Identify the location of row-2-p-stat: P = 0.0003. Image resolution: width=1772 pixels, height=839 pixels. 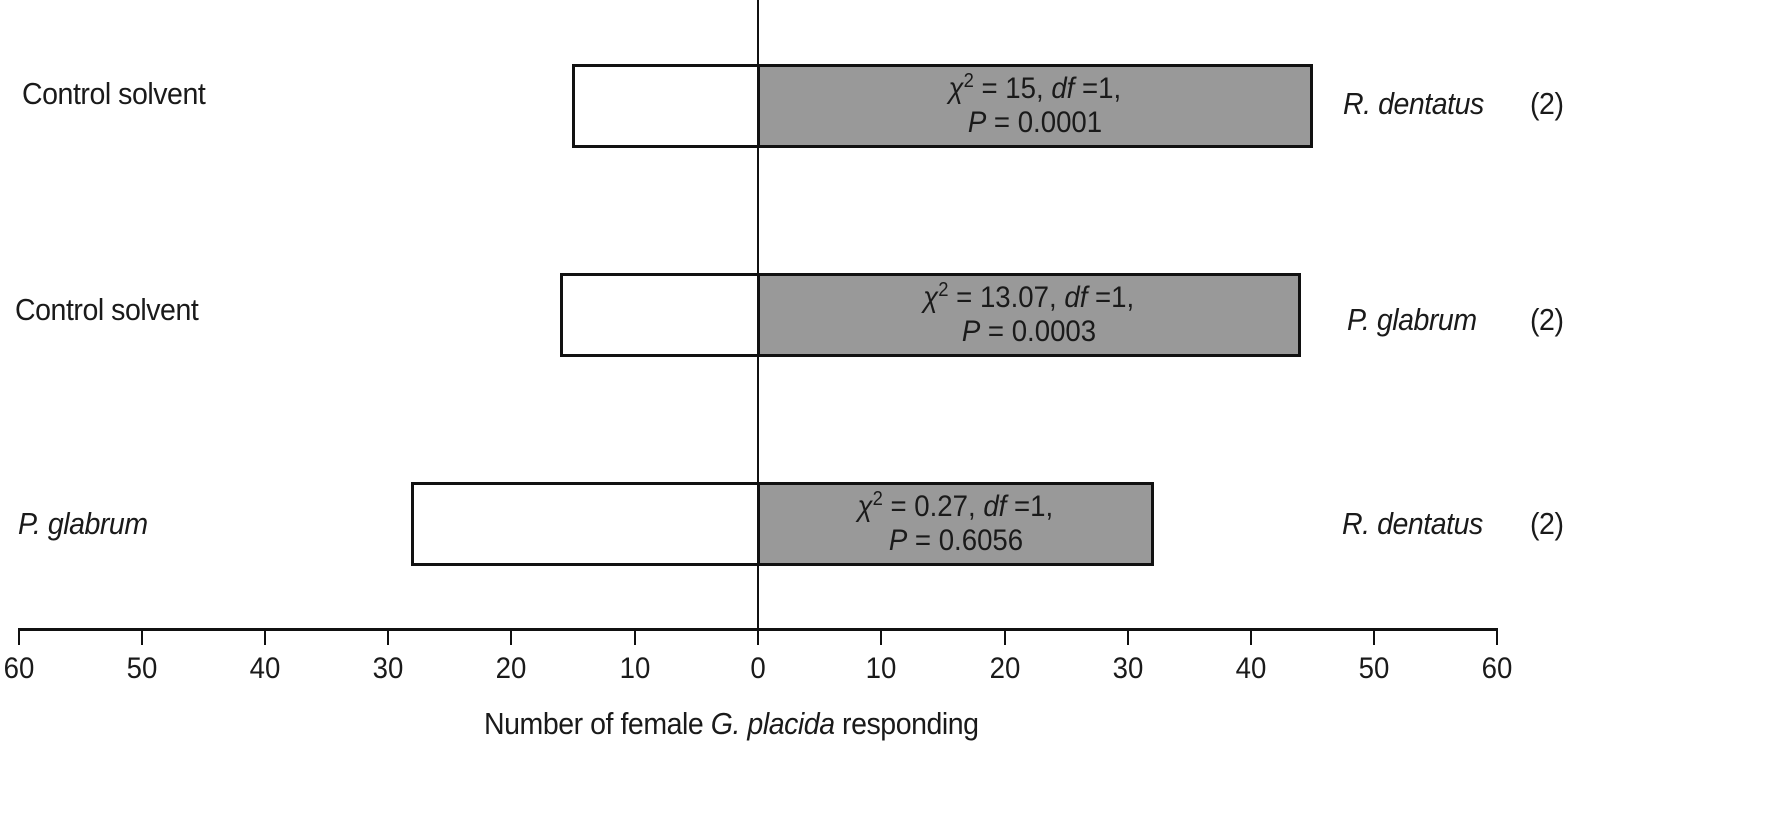
(1029, 331).